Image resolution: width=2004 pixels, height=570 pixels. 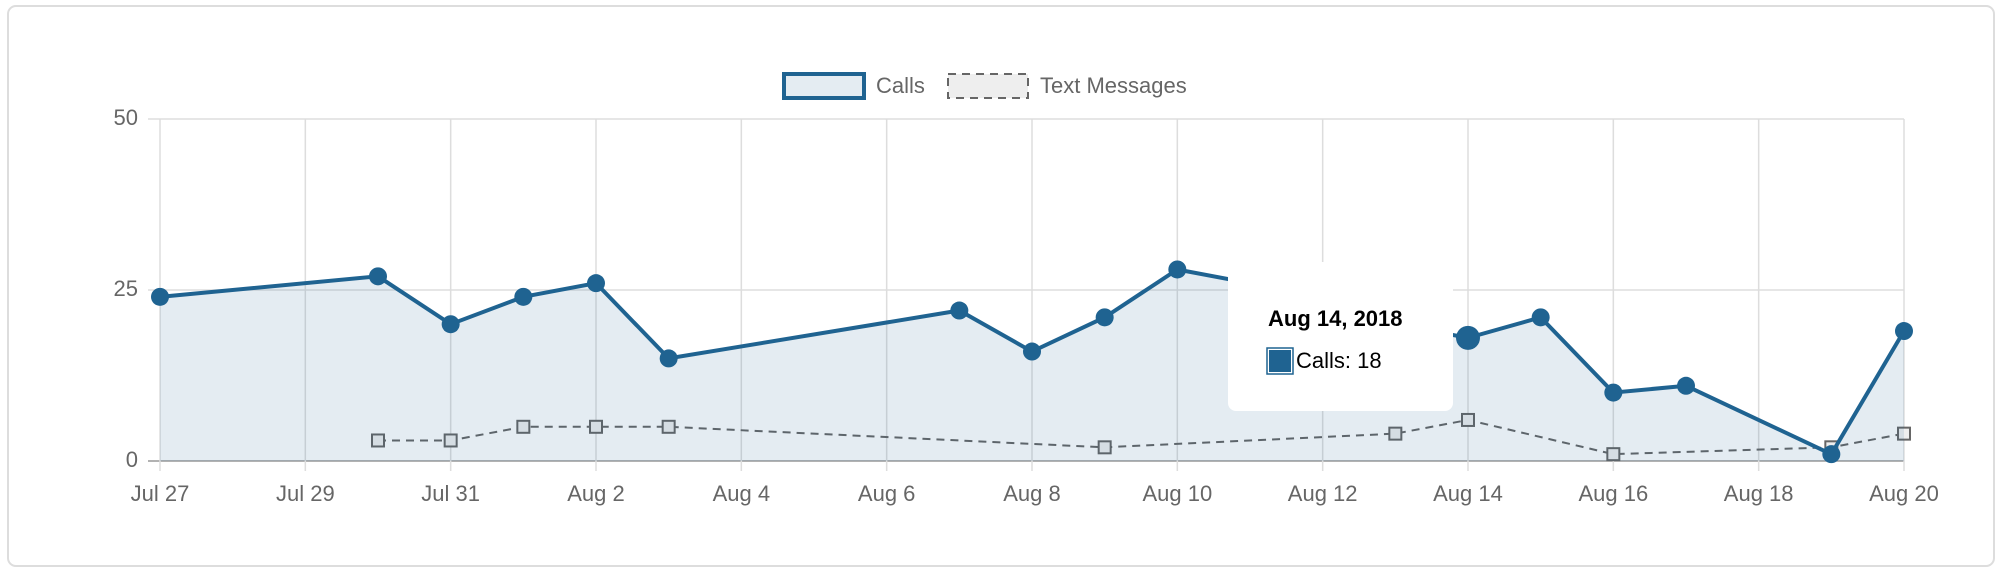 I want to click on legend-label: Text Messages, so click(x=1113, y=85).